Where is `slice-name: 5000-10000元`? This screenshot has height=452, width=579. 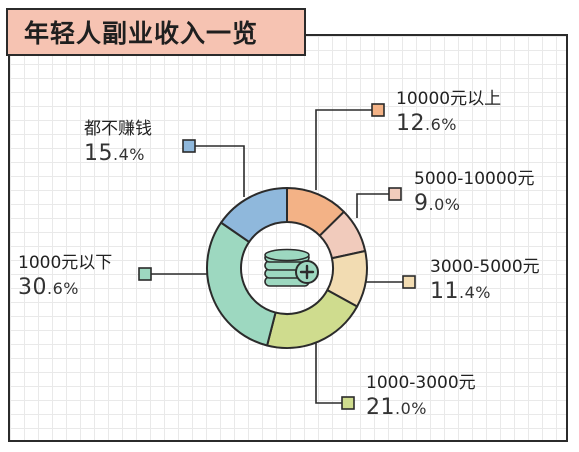
slice-name: 5000-10000元 is located at coordinates (474, 179).